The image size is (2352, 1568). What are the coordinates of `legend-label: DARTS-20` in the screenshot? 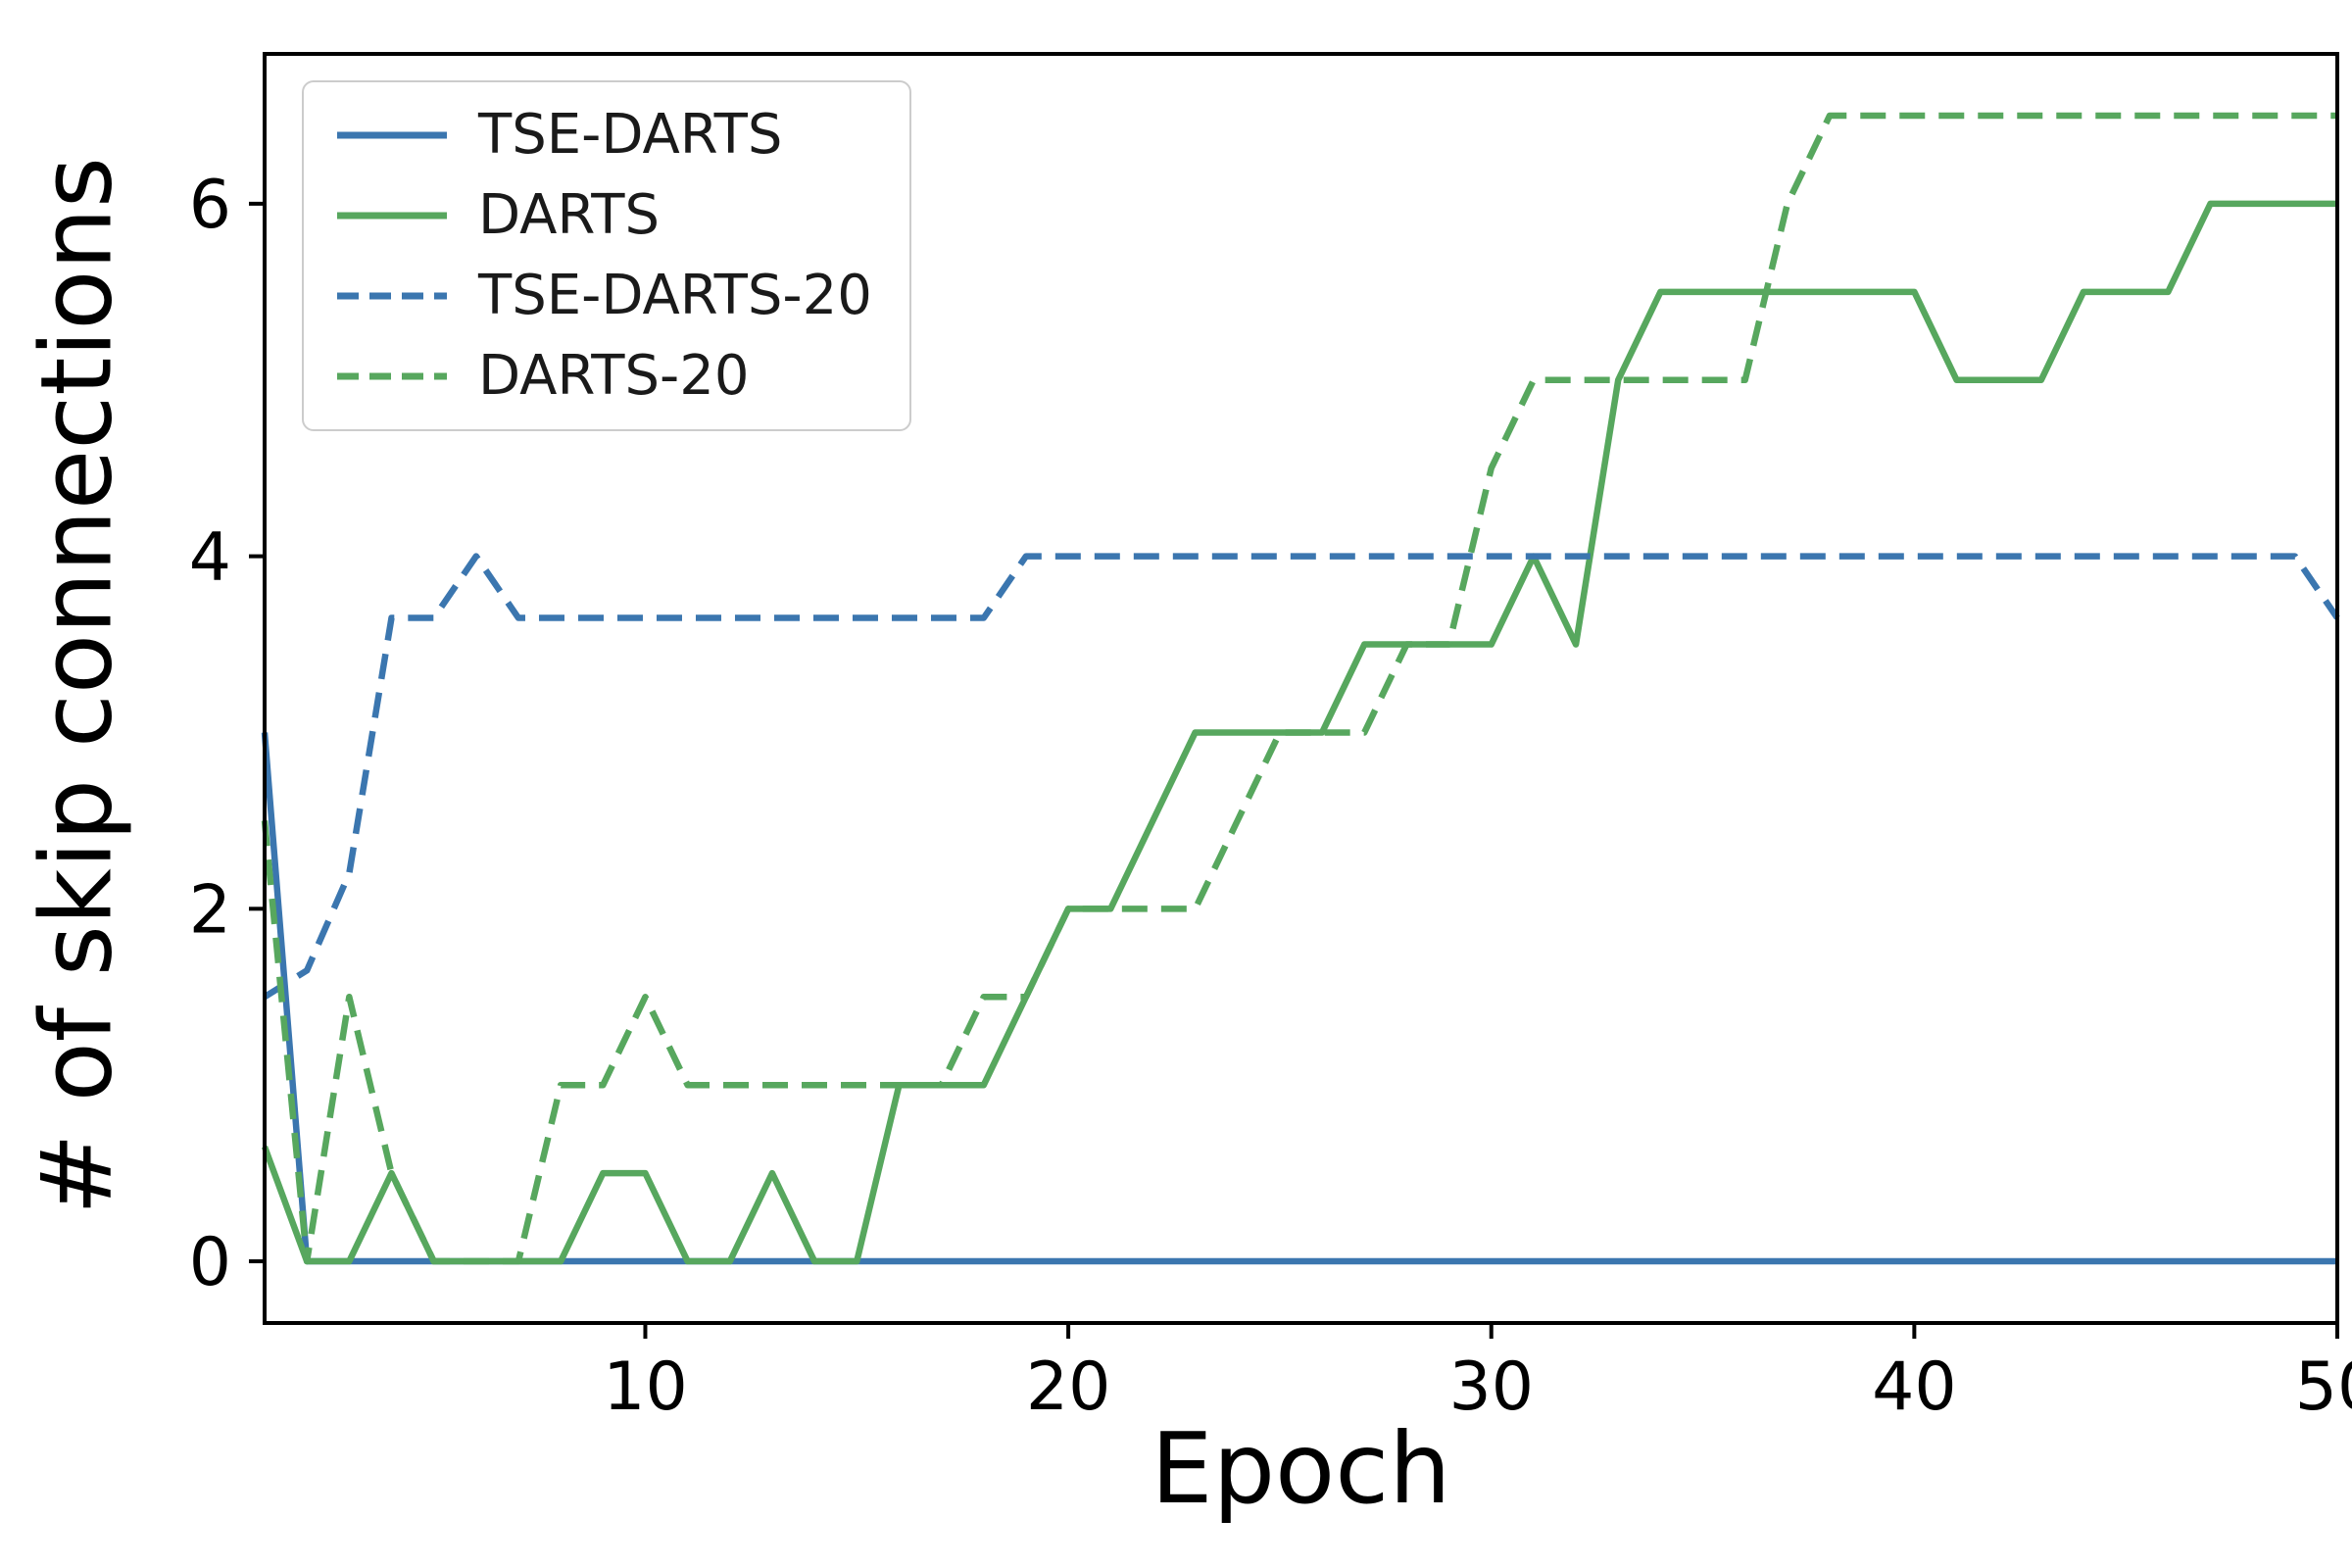 It's located at (614, 376).